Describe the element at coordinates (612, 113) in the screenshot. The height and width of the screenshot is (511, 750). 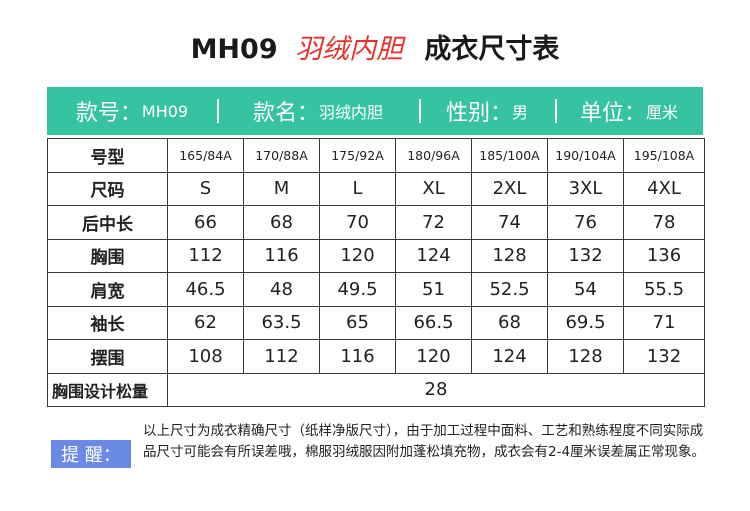
I see `info-key: 单位：` at that location.